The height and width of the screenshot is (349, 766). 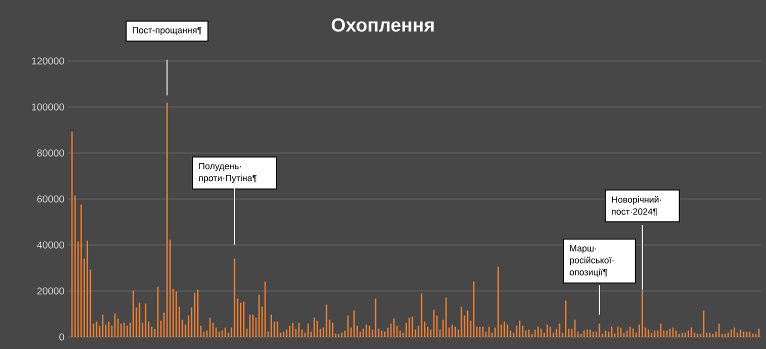 I want to click on y-tick-label: 60000, so click(x=50, y=199).